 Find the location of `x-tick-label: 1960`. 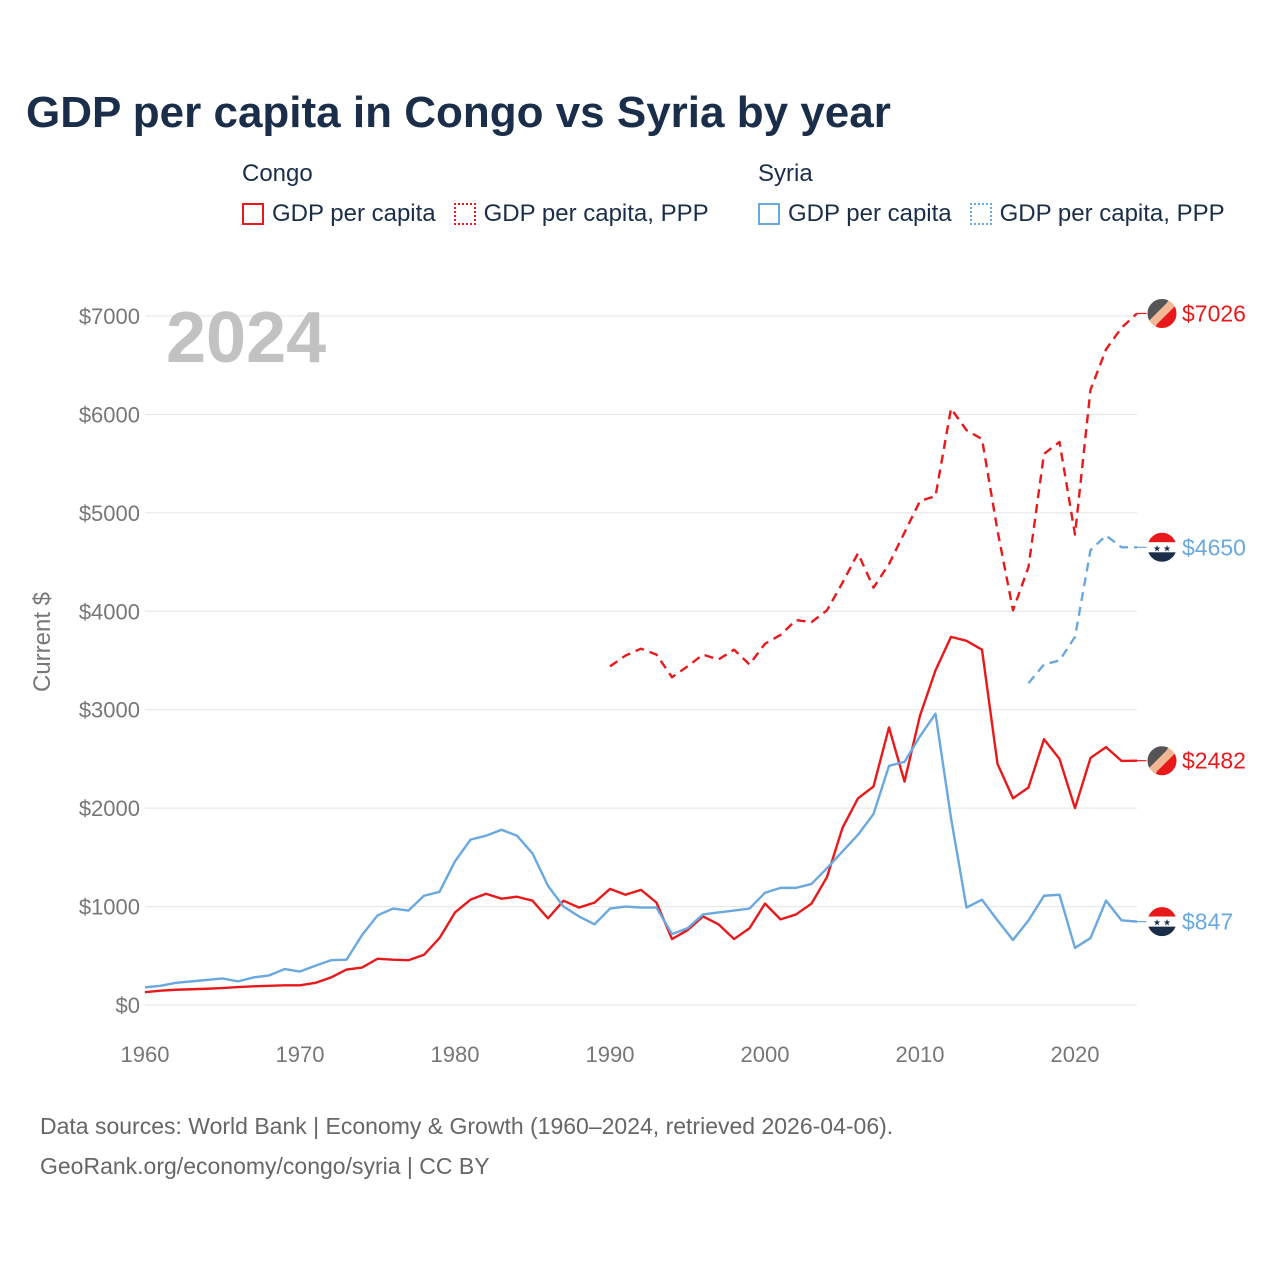

x-tick-label: 1960 is located at coordinates (145, 1054).